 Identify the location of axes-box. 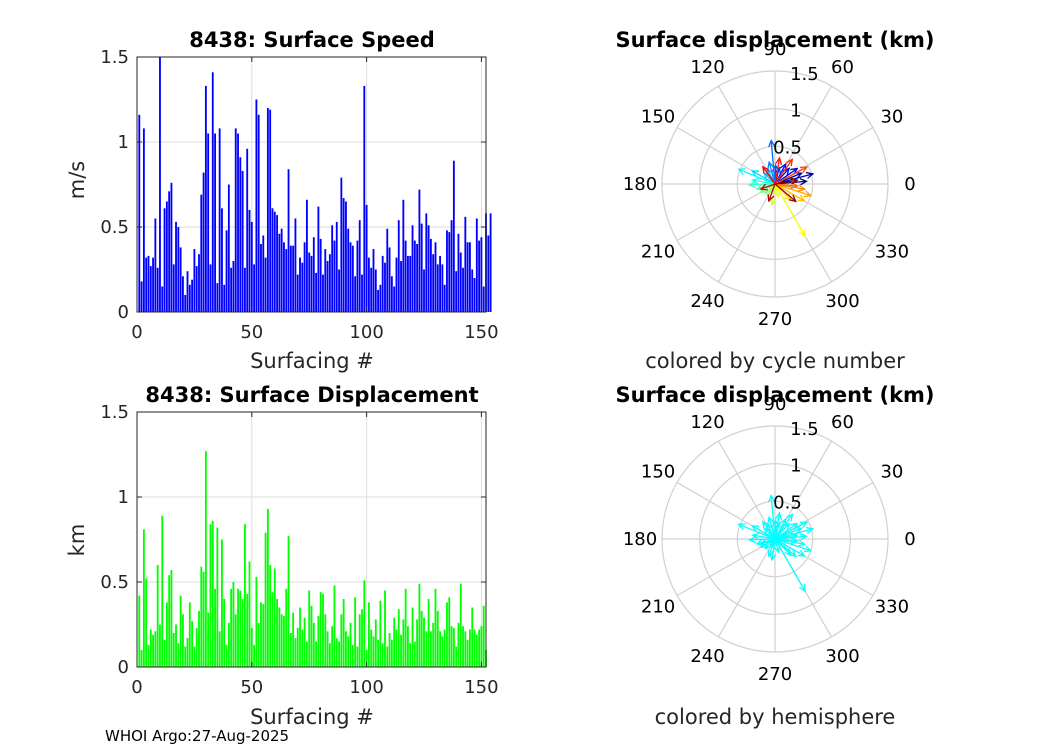
(311, 539).